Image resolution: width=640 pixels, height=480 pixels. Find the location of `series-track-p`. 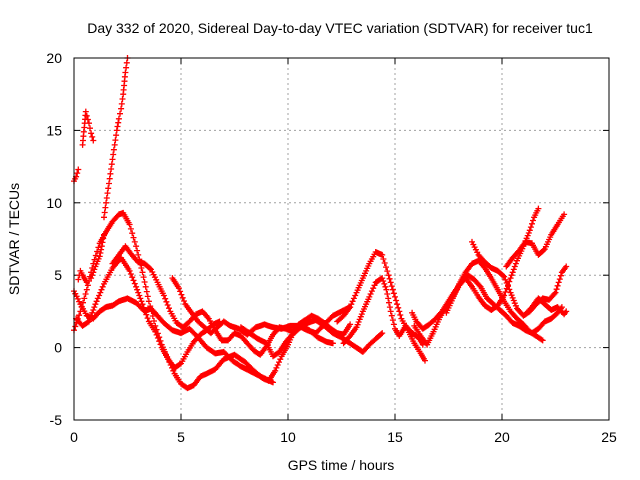

series-track-p is located at coordinates (88, 128).